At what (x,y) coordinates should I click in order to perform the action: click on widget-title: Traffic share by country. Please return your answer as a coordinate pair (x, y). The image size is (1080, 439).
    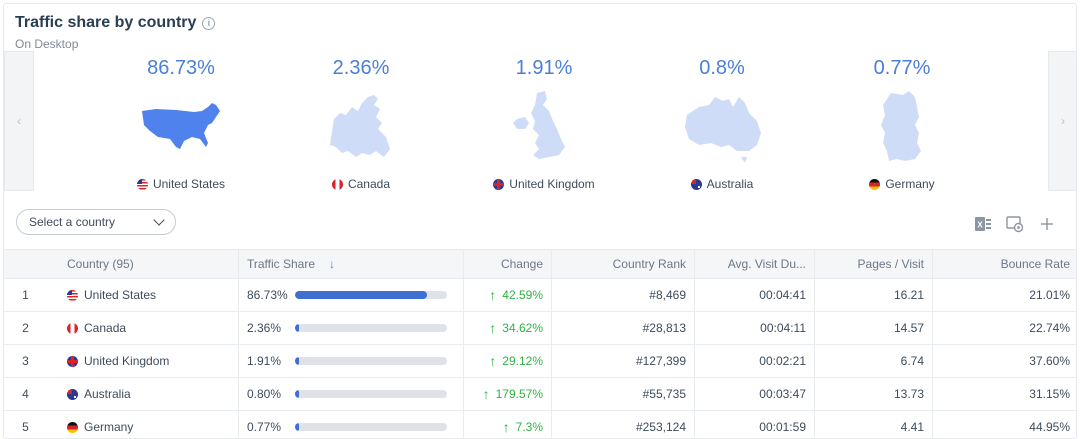
    Looking at the image, I should click on (106, 22).